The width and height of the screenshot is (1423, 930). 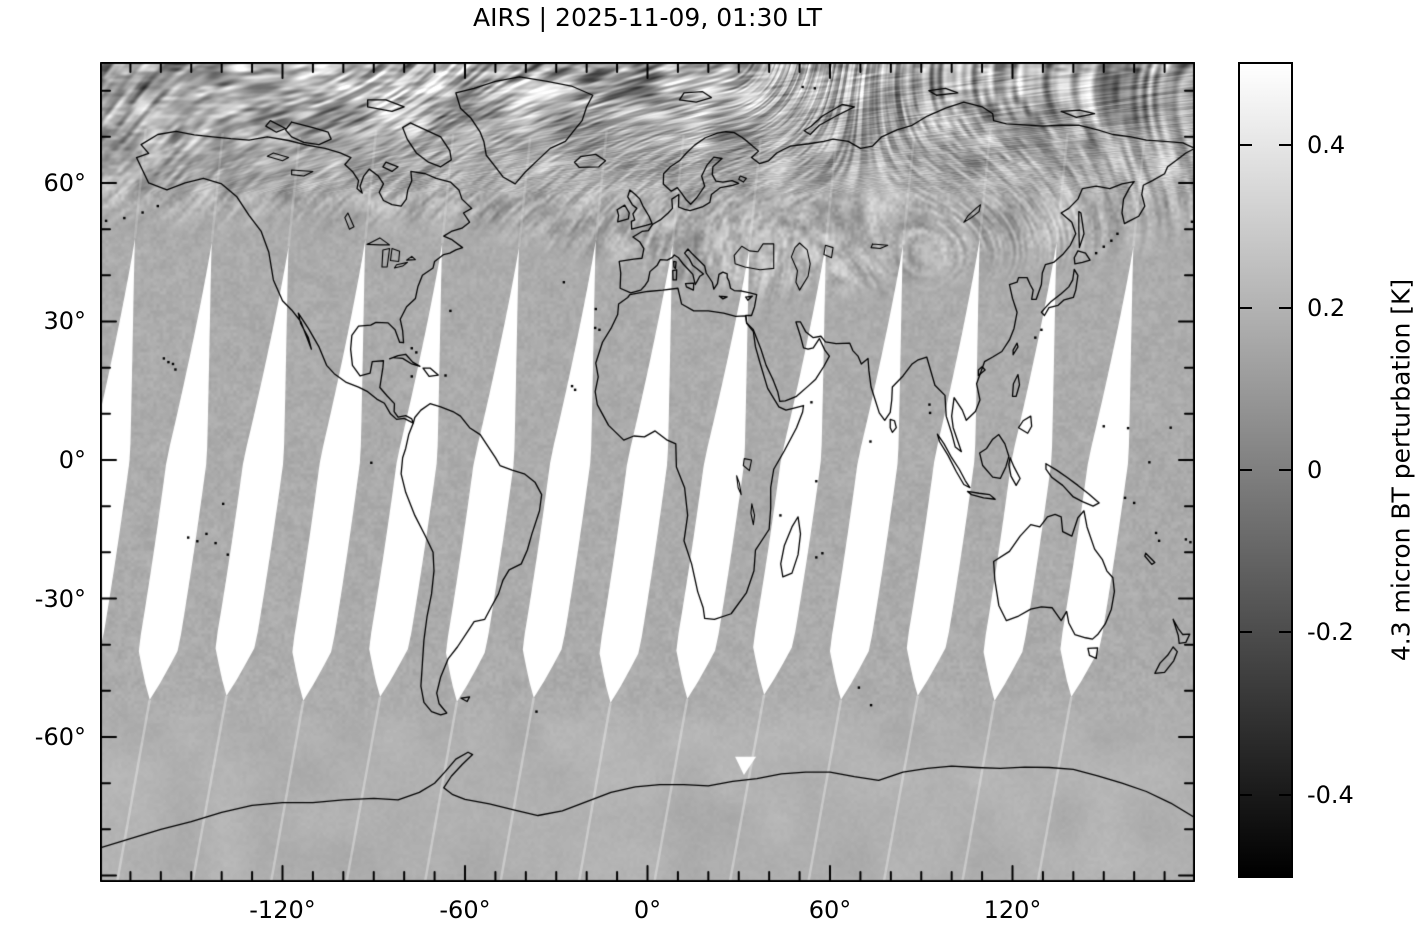 I want to click on y-axis-tick-label: -60°, so click(x=60, y=737).